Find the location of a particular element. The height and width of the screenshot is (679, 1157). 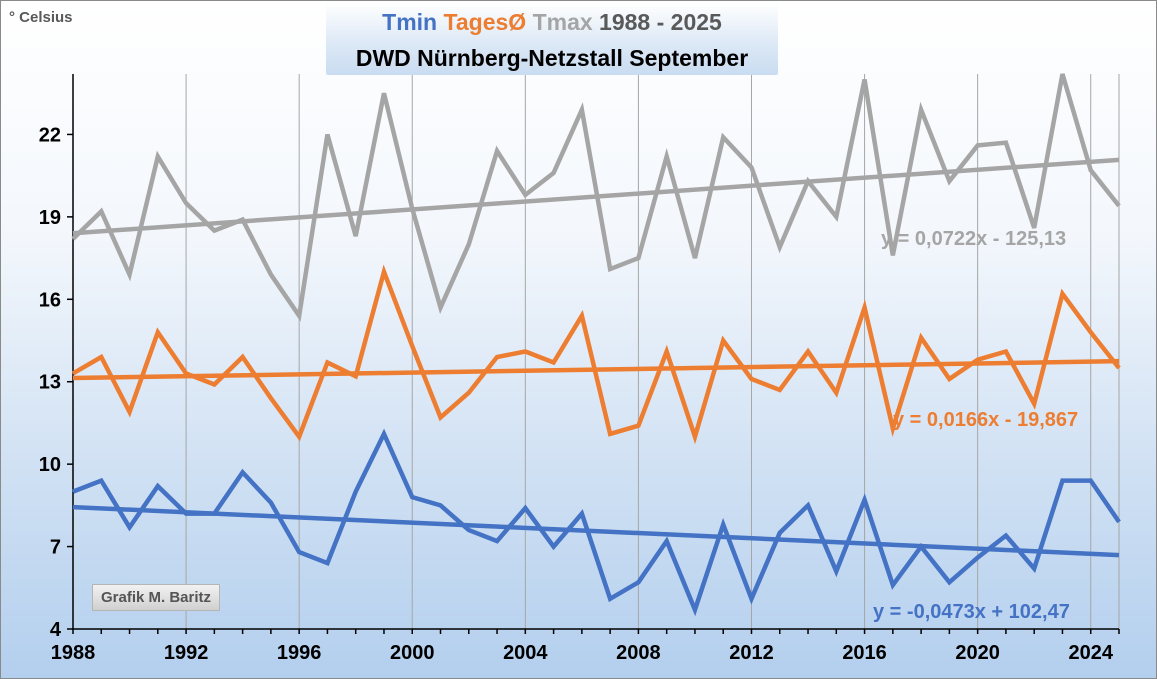

x-tick-label-2012: 2012 is located at coordinates (751, 653).